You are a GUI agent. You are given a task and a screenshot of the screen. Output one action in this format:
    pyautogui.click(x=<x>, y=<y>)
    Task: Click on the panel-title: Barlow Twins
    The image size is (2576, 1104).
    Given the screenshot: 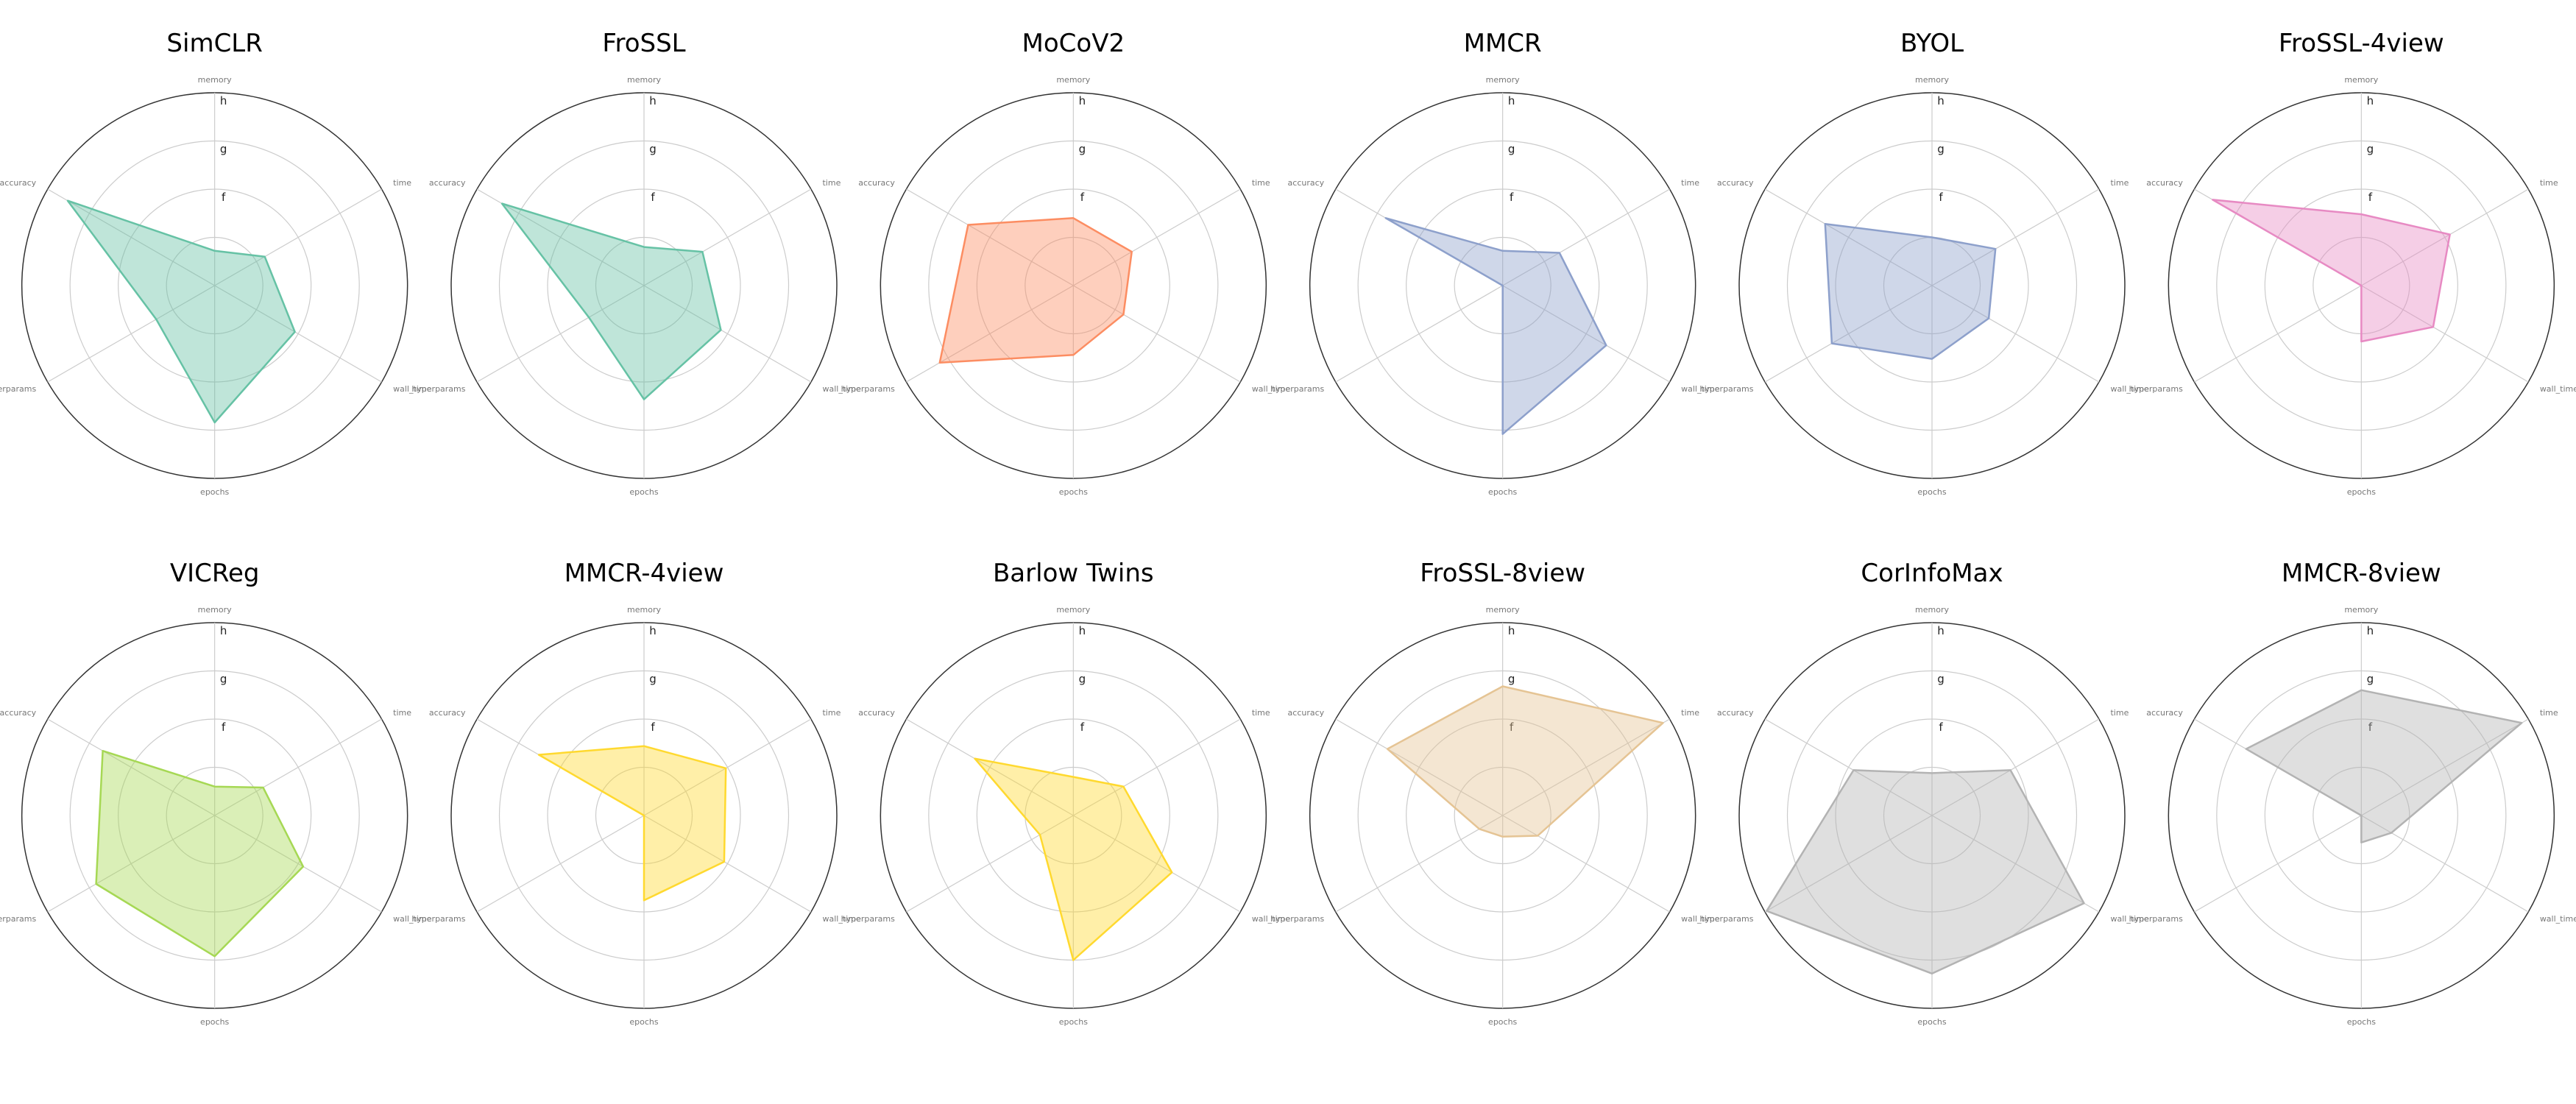 What is the action you would take?
    pyautogui.click(x=1073, y=573)
    